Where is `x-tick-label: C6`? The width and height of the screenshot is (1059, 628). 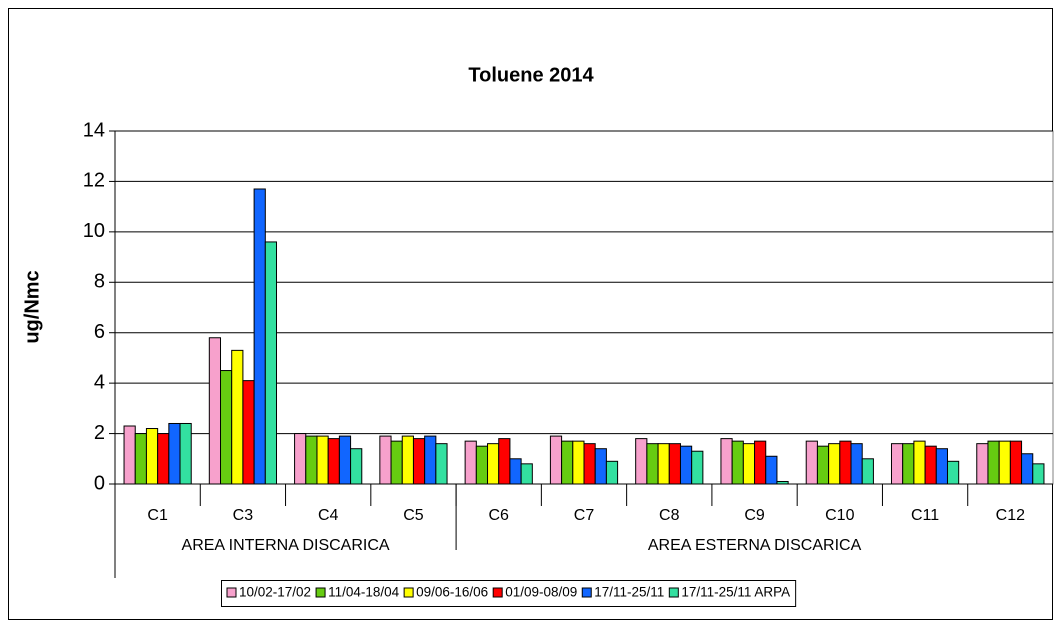
x-tick-label: C6 is located at coordinates (499, 515).